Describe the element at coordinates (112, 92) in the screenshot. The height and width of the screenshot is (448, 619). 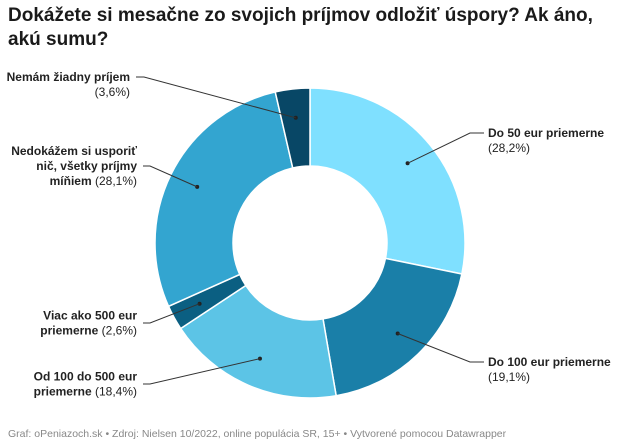
I see `slice-value: (3,6%)` at that location.